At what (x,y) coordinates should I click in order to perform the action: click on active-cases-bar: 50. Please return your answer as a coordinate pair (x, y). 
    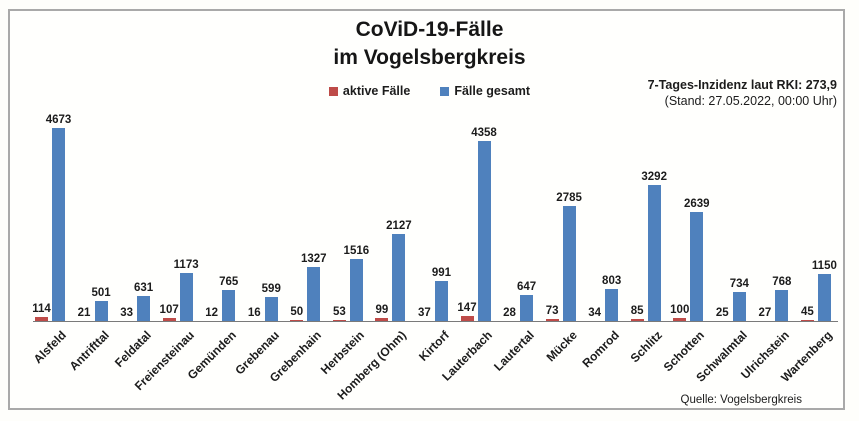
    Looking at the image, I should click on (297, 314).